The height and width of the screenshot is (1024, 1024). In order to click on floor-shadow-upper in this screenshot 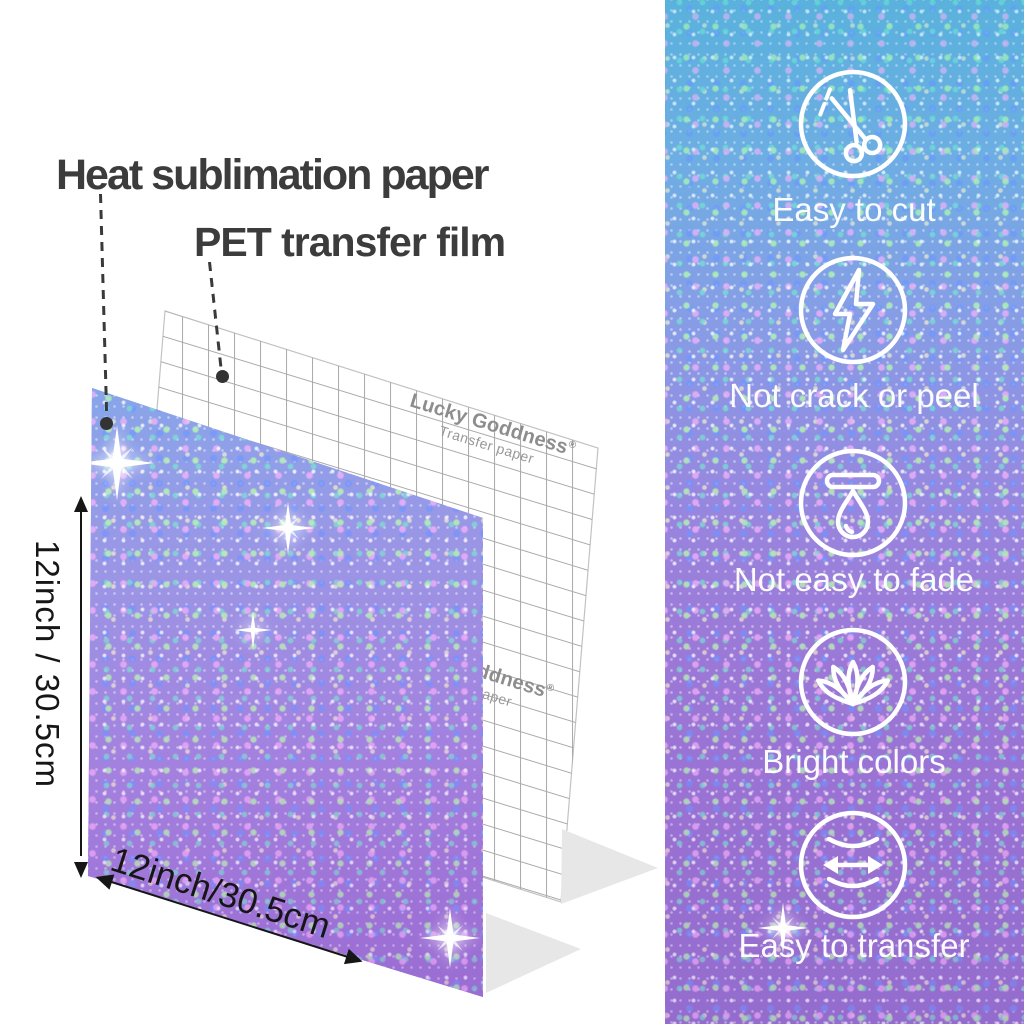, I will do `click(609, 866)`.